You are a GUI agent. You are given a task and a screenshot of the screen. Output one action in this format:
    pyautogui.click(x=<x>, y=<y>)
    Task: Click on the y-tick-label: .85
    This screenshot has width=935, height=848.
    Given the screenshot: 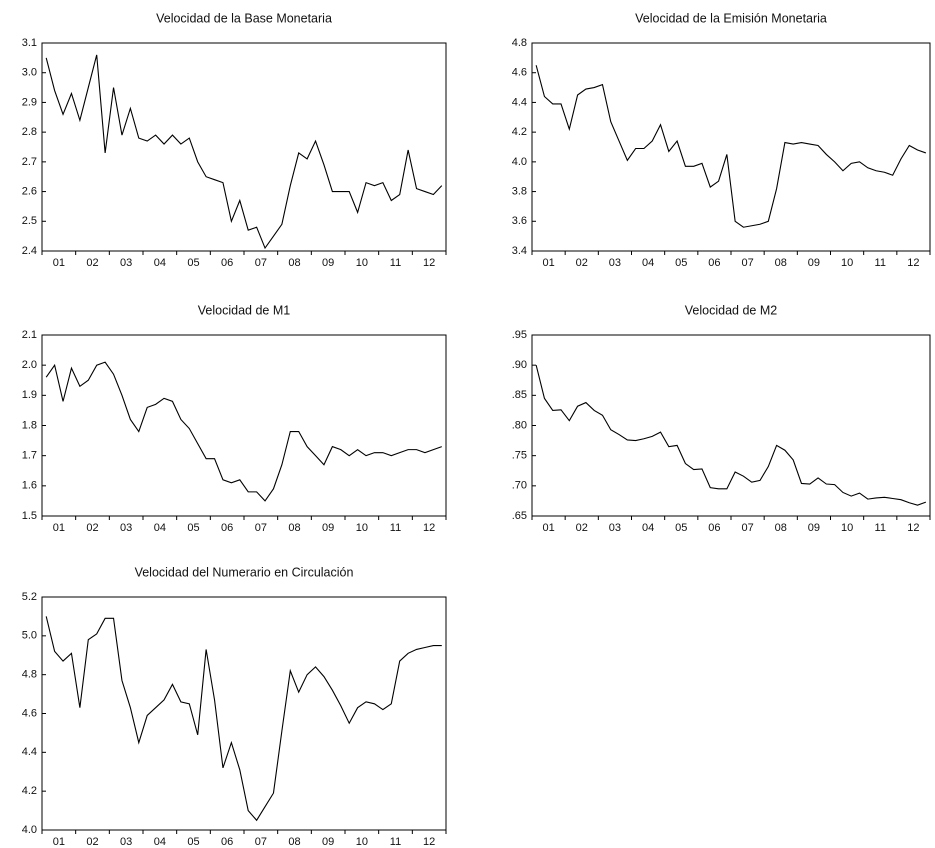 What is the action you would take?
    pyautogui.click(x=519, y=395)
    